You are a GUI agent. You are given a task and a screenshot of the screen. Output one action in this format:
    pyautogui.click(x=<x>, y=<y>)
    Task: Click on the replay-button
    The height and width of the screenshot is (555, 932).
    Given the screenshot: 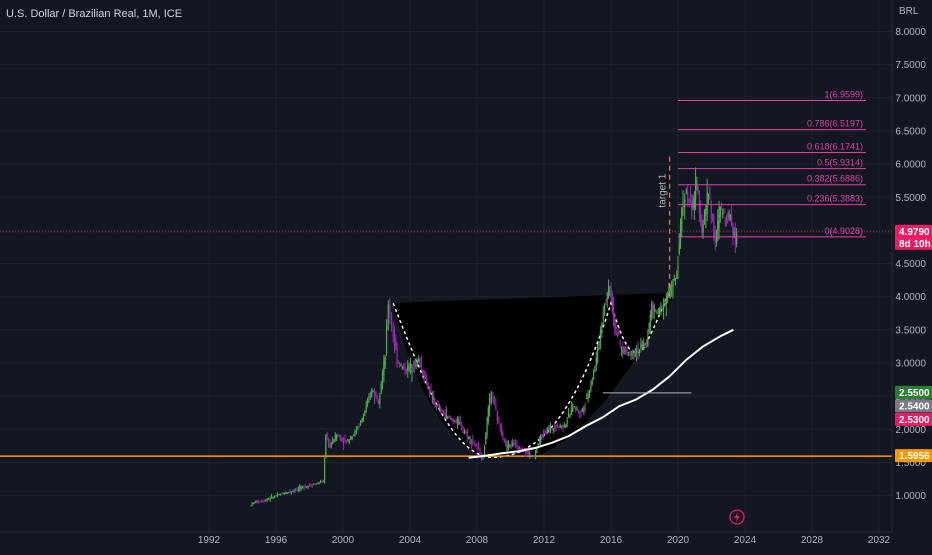 What is the action you would take?
    pyautogui.click(x=737, y=517)
    